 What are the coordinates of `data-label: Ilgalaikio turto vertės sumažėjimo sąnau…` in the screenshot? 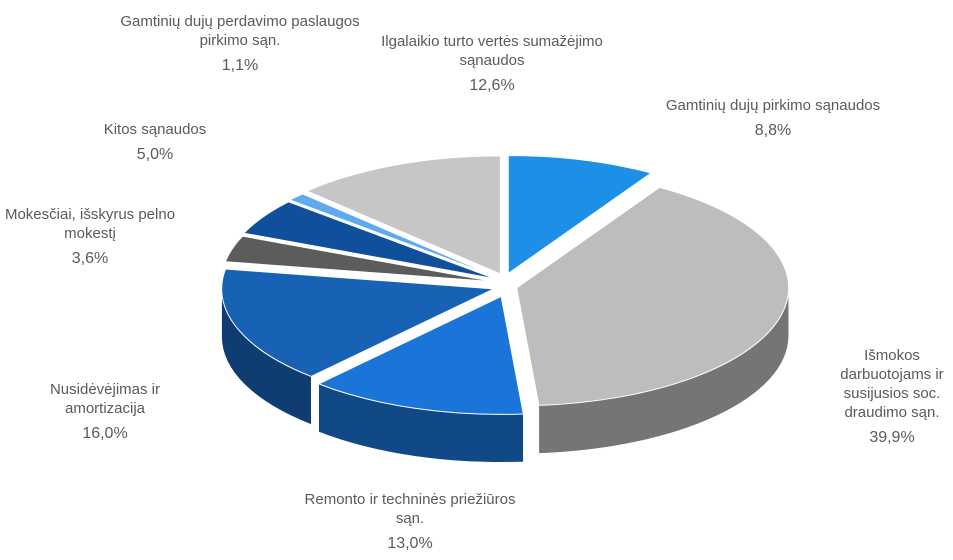 It's located at (492, 63).